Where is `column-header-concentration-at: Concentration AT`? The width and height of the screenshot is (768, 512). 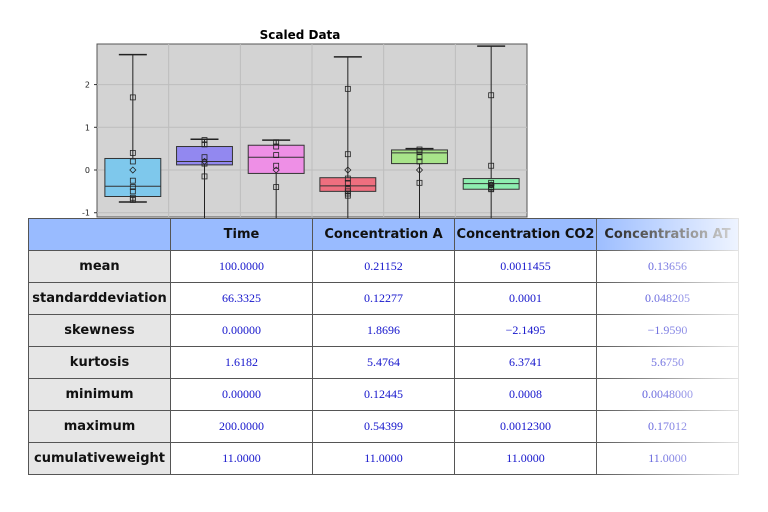
column-header-concentration-at: Concentration AT is located at coordinates (667, 234).